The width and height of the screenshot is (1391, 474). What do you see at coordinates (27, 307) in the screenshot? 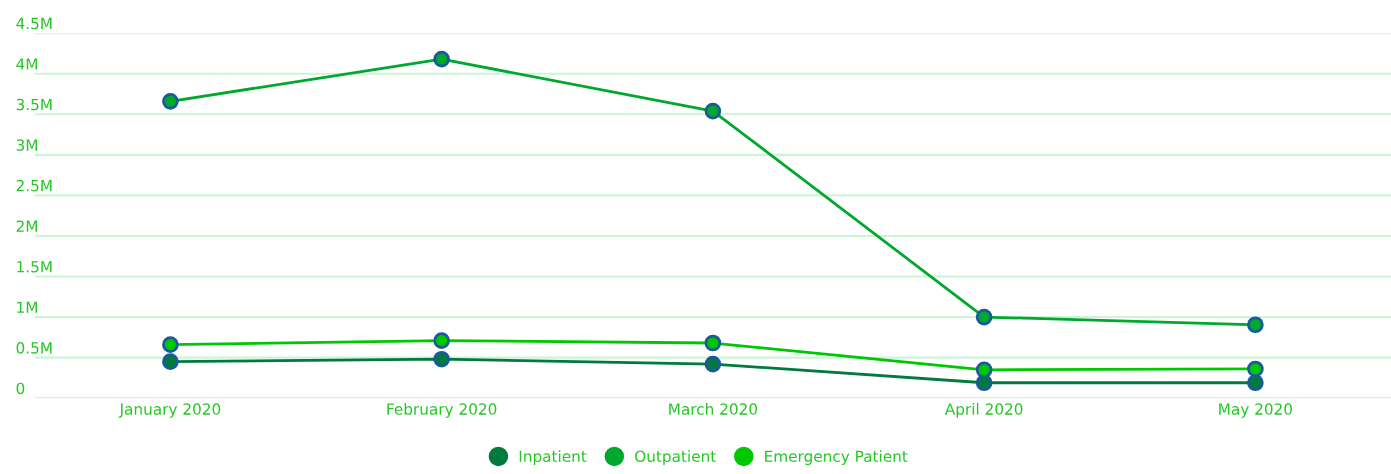
I see `y-tick-label: 1M` at bounding box center [27, 307].